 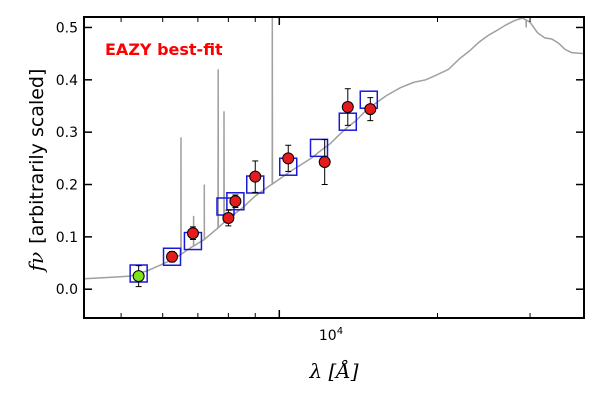 What do you see at coordinates (164, 49) in the screenshot?
I see `annotation-label: EAZY best-fit` at bounding box center [164, 49].